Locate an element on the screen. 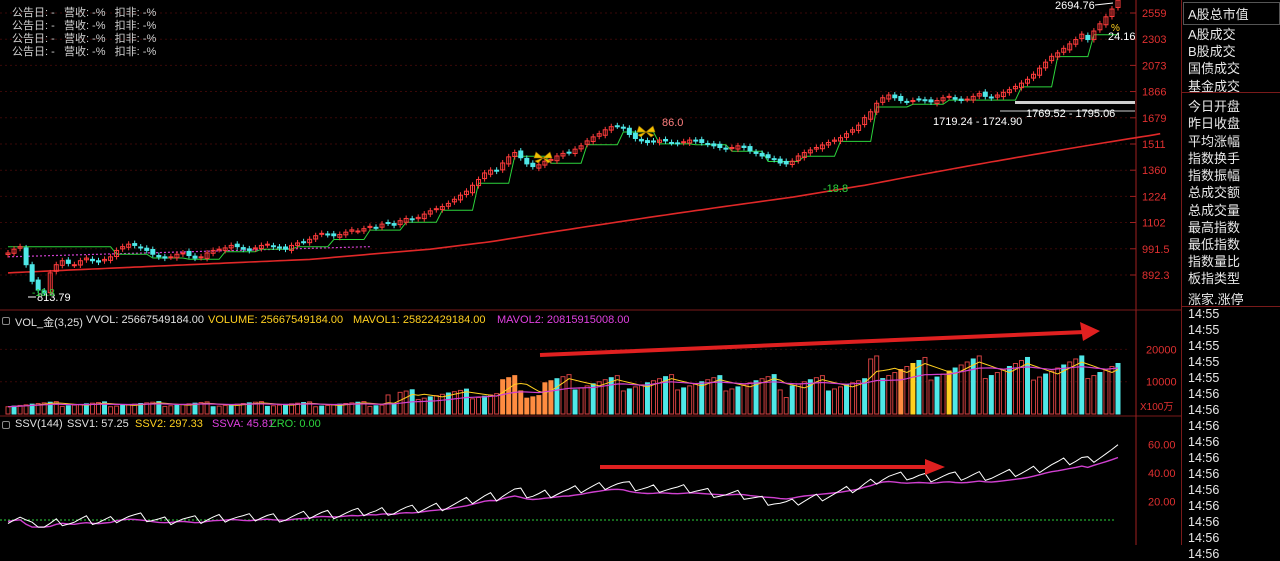 This screenshot has width=1280, height=561. y-tick-label: 40.00 is located at coordinates (1162, 474).